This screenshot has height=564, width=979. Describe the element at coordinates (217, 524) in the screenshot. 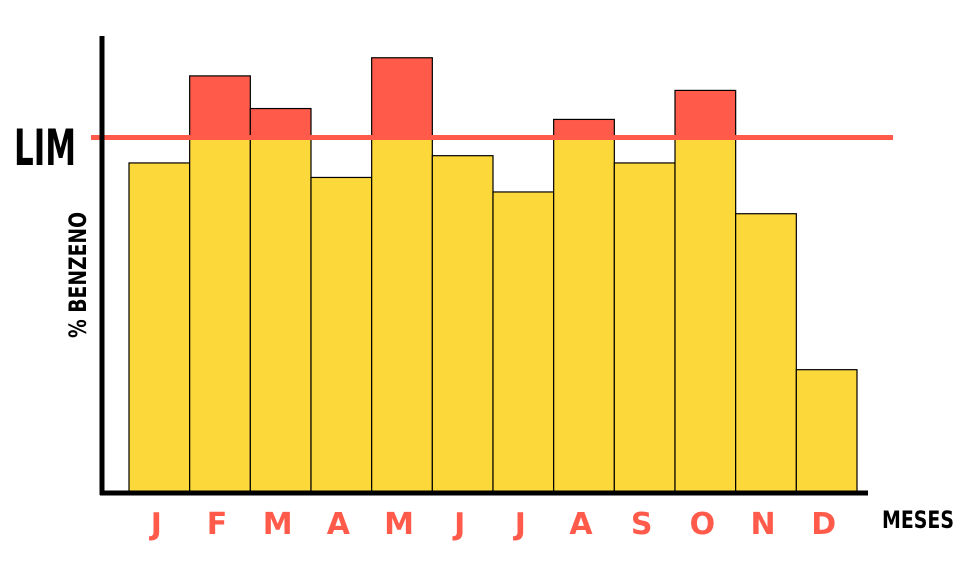

I see `x-tick-label: F` at that location.